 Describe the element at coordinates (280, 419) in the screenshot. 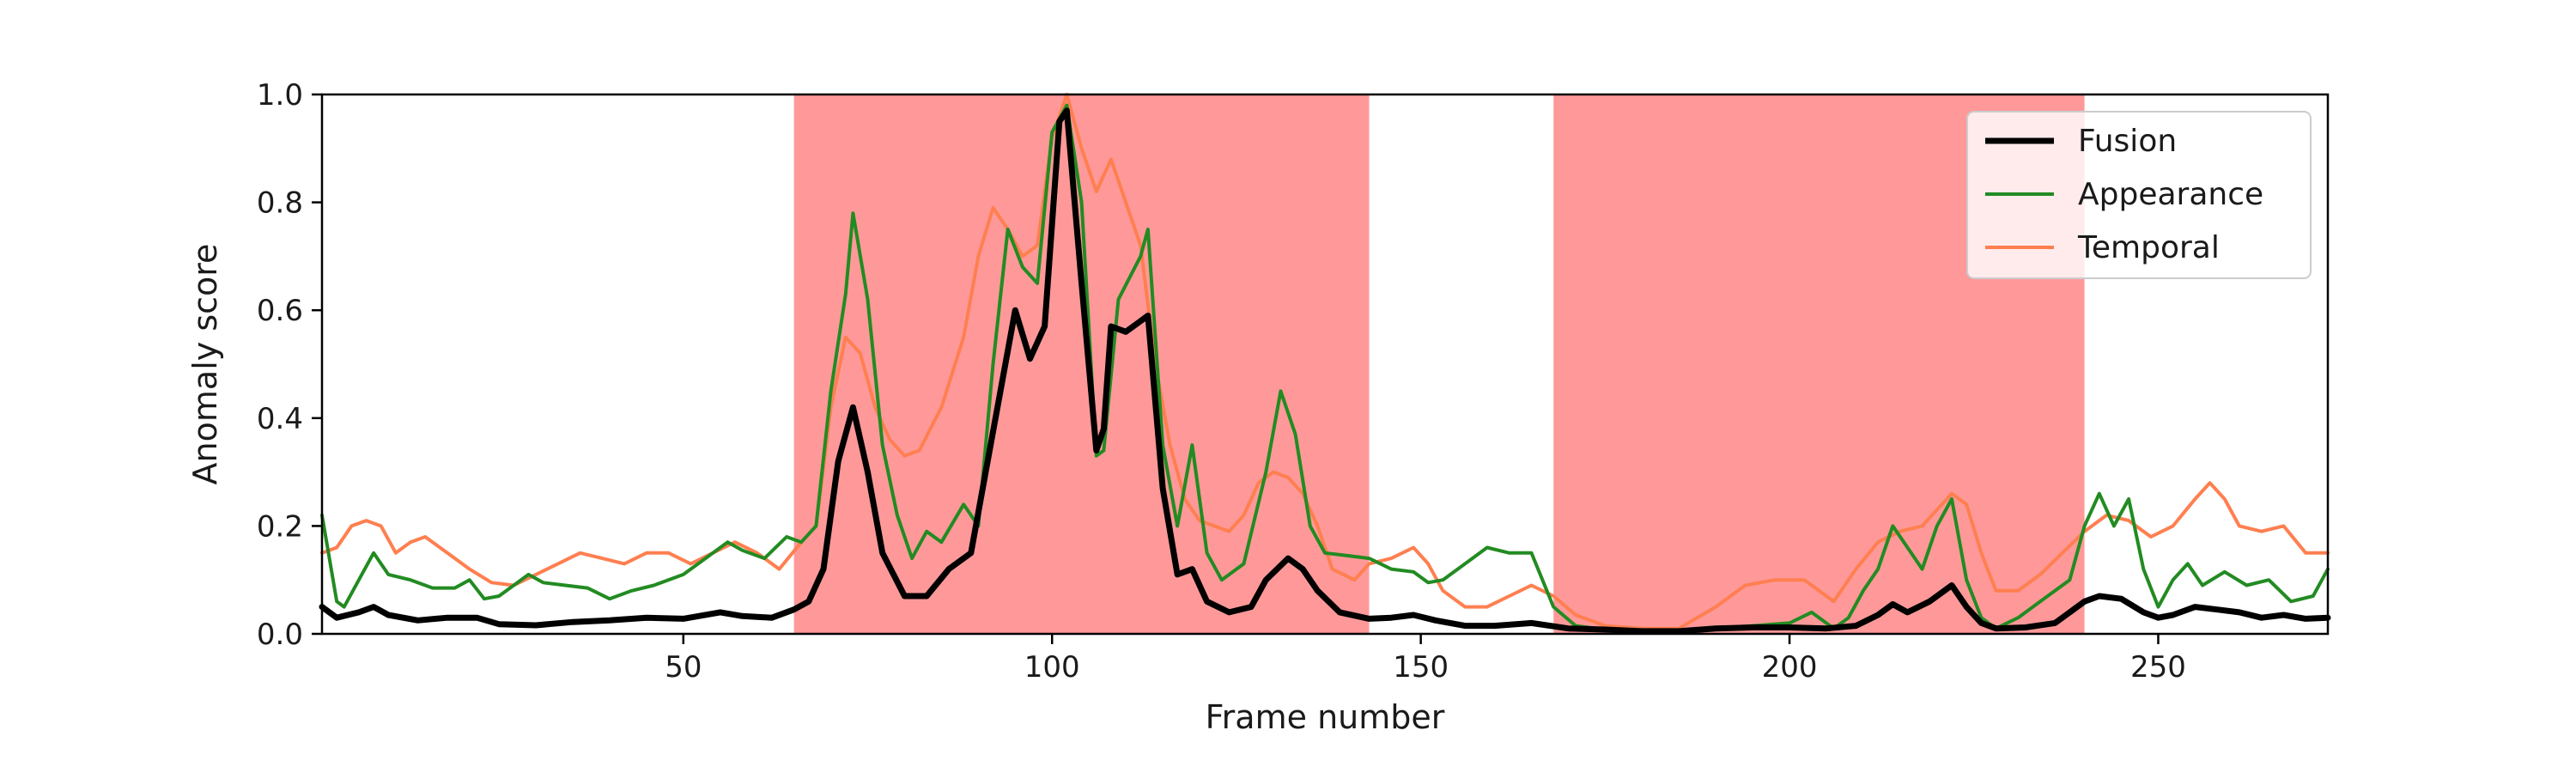

I see `y-tick-label: 0.4` at that location.